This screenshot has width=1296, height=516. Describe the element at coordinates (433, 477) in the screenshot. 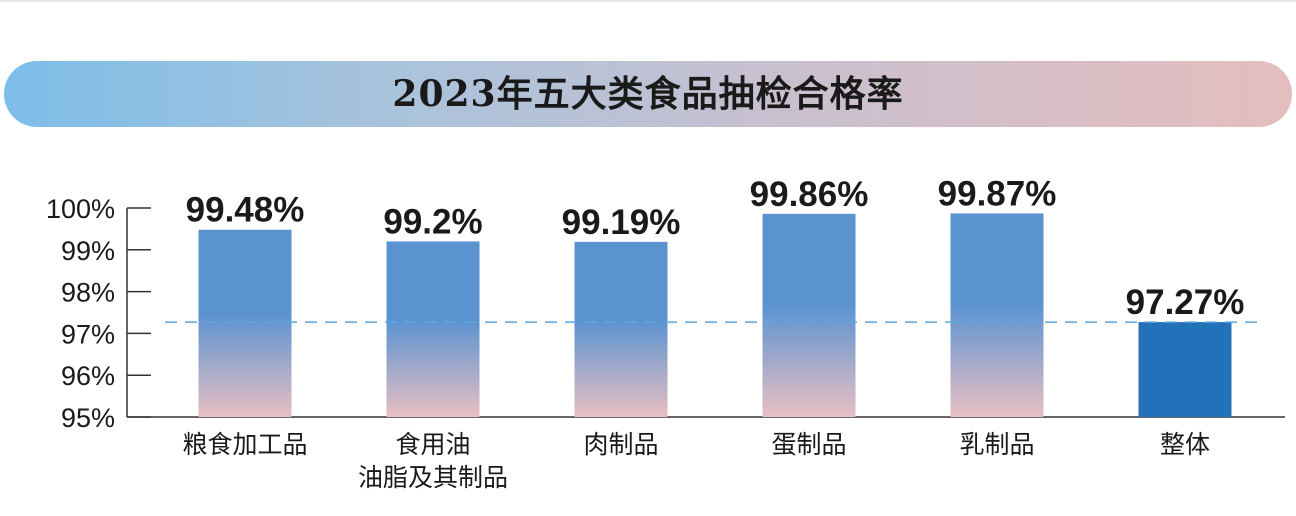

I see `category-label: 油脂及其制品` at that location.